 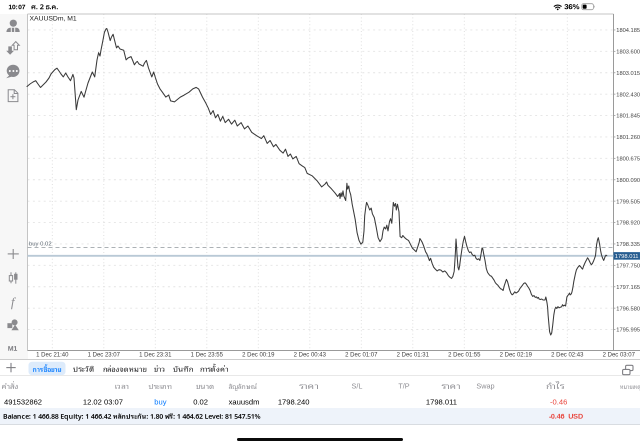 I want to click on svg-text: 2 Dec 03:07, so click(x=619, y=355).